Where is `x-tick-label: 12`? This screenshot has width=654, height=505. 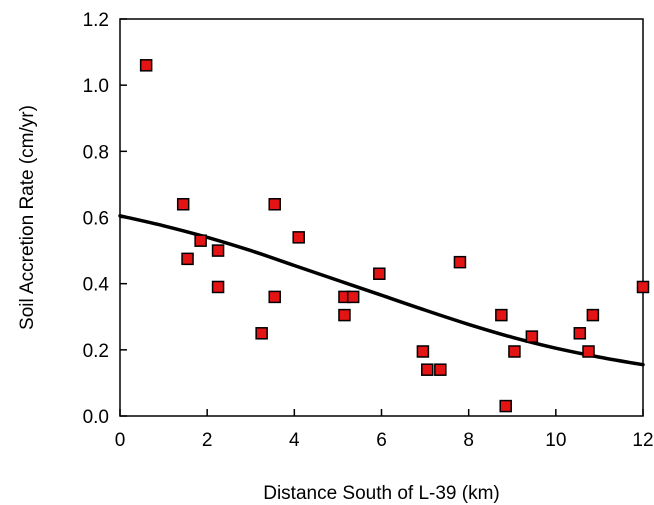
x-tick-label: 12 is located at coordinates (642, 440).